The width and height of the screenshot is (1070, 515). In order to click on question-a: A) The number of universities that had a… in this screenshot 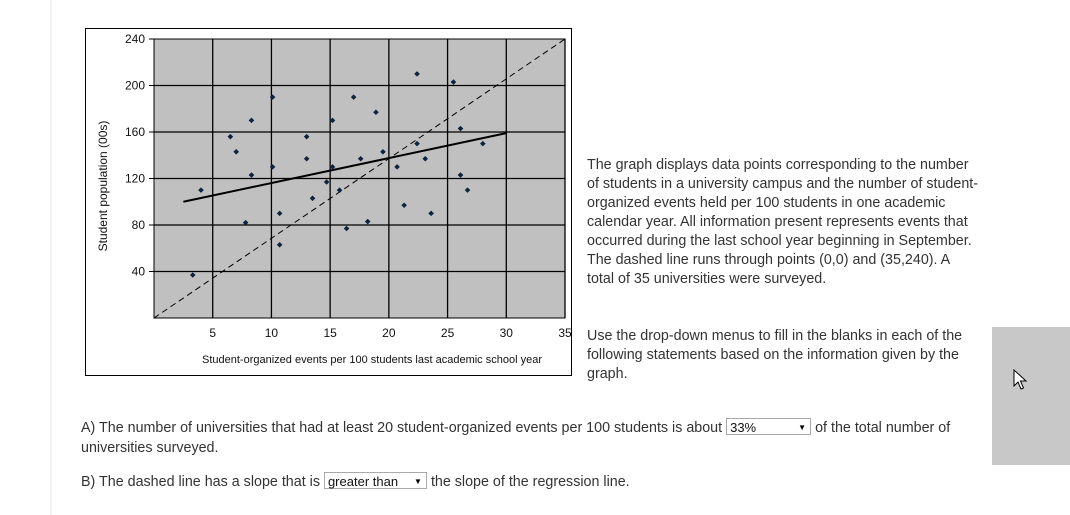, I will do `click(521, 438)`.